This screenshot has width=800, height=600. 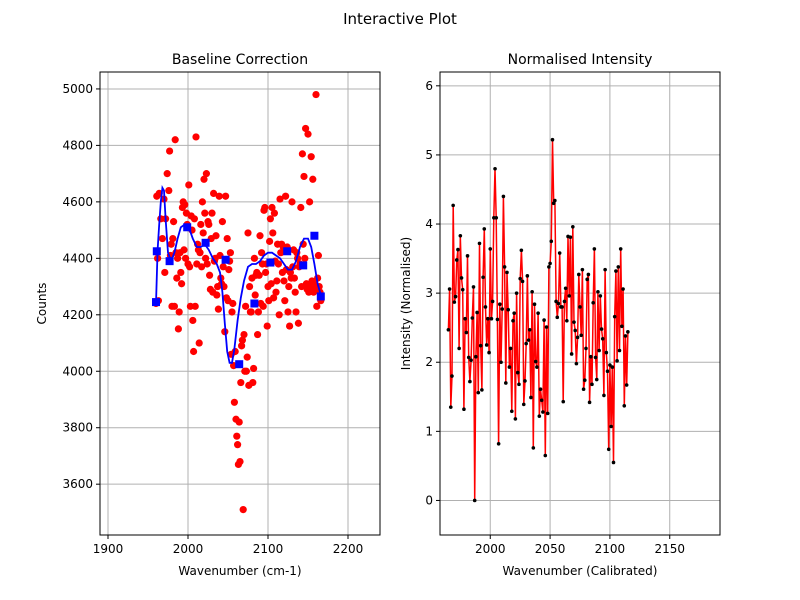 I want to click on baseline-ytick-label: 3800, so click(x=77, y=428).